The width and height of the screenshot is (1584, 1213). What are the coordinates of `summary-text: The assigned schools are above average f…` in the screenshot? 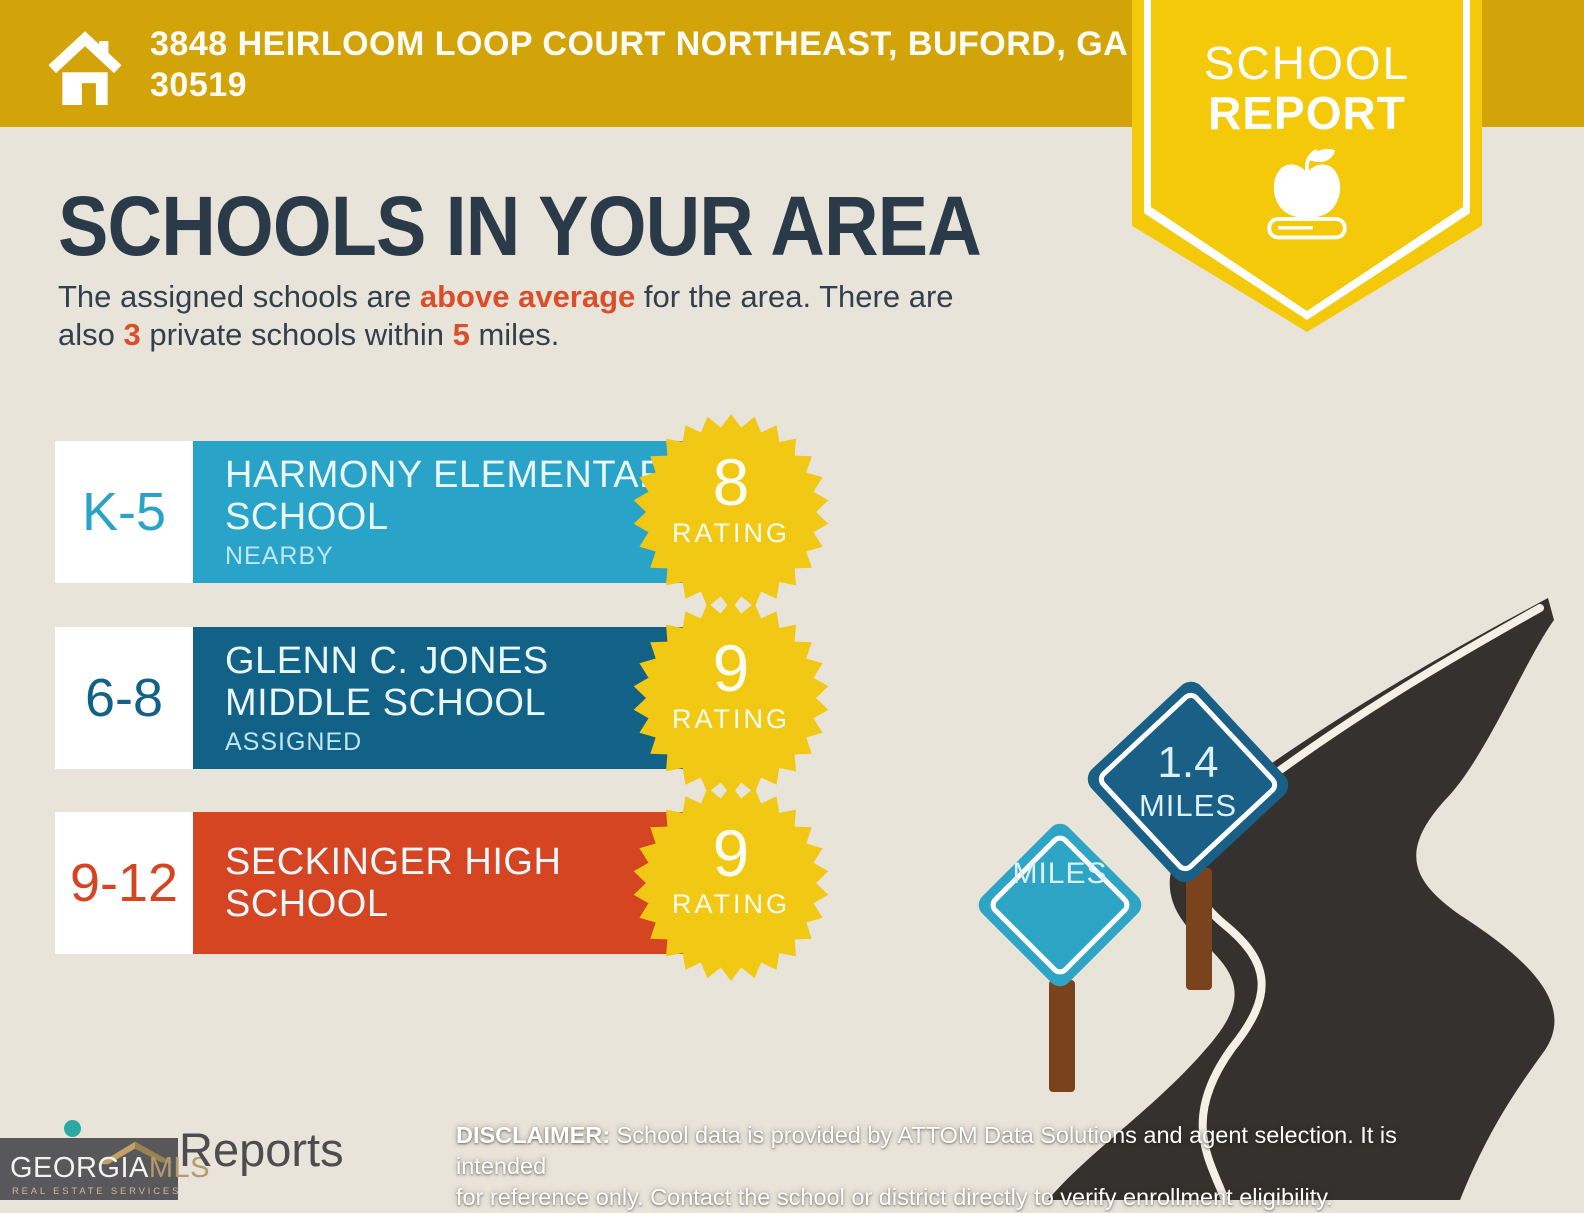 It's located at (506, 316).